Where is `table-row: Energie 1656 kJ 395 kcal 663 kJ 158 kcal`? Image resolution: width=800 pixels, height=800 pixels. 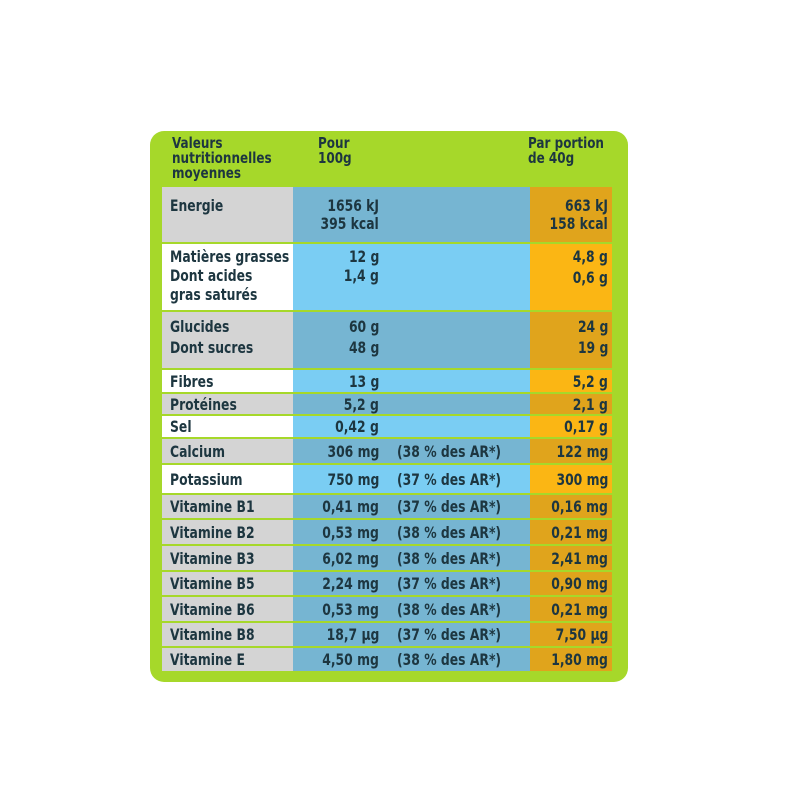 table-row: Energie 1656 kJ 395 kcal 663 kJ 158 kcal is located at coordinates (387, 214).